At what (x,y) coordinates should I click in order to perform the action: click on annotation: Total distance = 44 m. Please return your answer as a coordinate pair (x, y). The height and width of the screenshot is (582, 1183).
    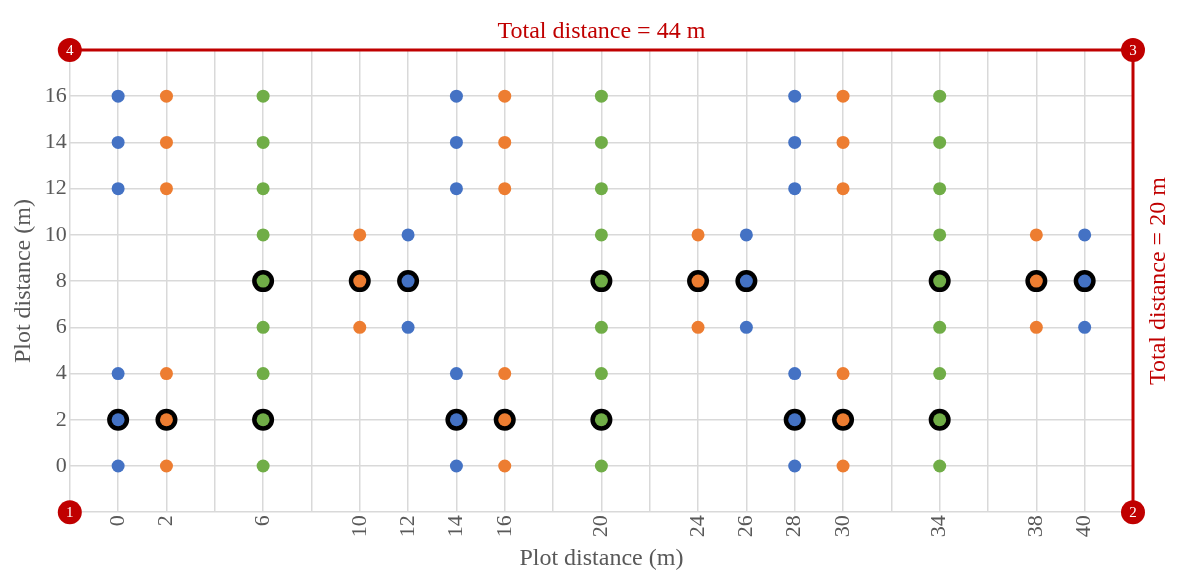
    Looking at the image, I should click on (601, 30).